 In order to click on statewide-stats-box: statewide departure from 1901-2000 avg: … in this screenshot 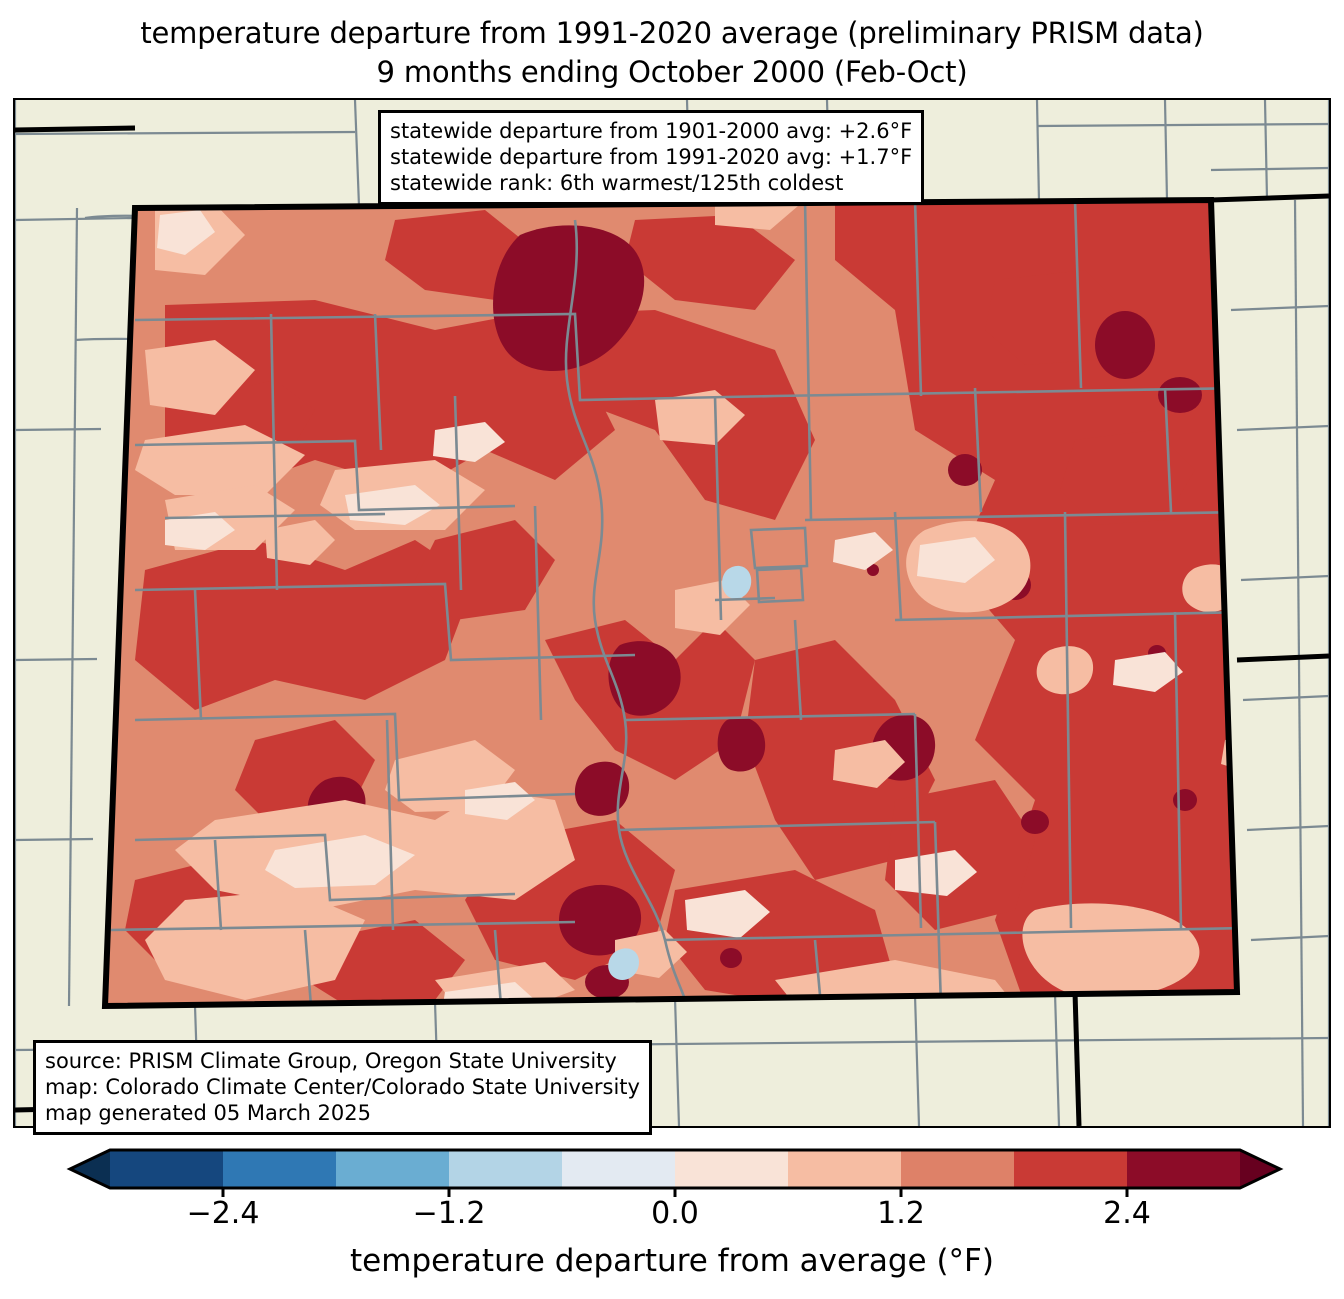, I will do `click(651, 157)`.